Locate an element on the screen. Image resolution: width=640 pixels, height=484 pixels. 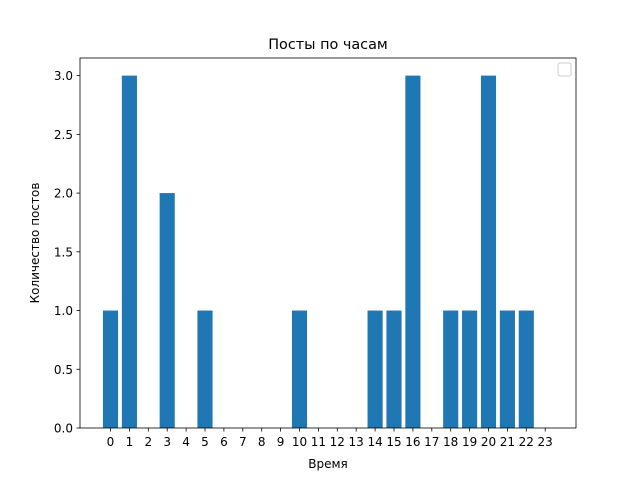
y-tick-label: 2.5 is located at coordinates (63, 135).